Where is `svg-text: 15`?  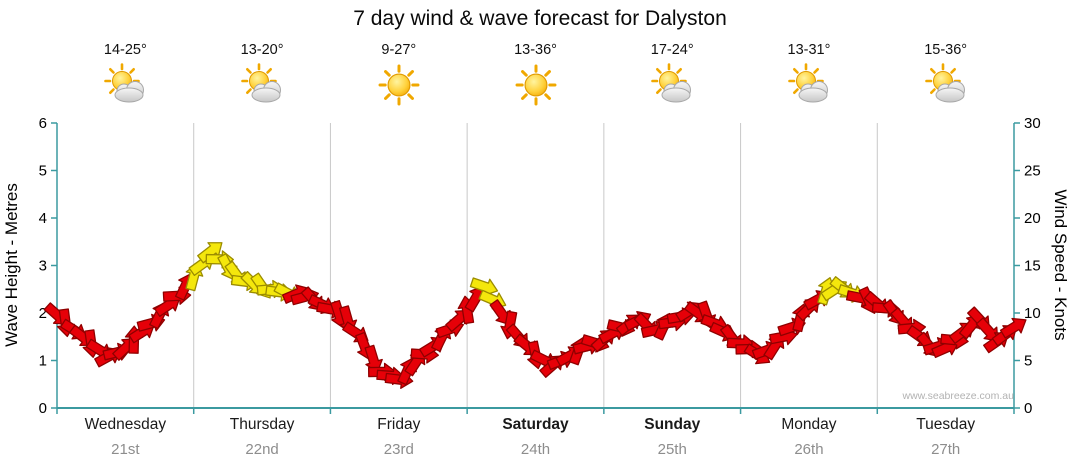 svg-text: 15 is located at coordinates (1032, 266).